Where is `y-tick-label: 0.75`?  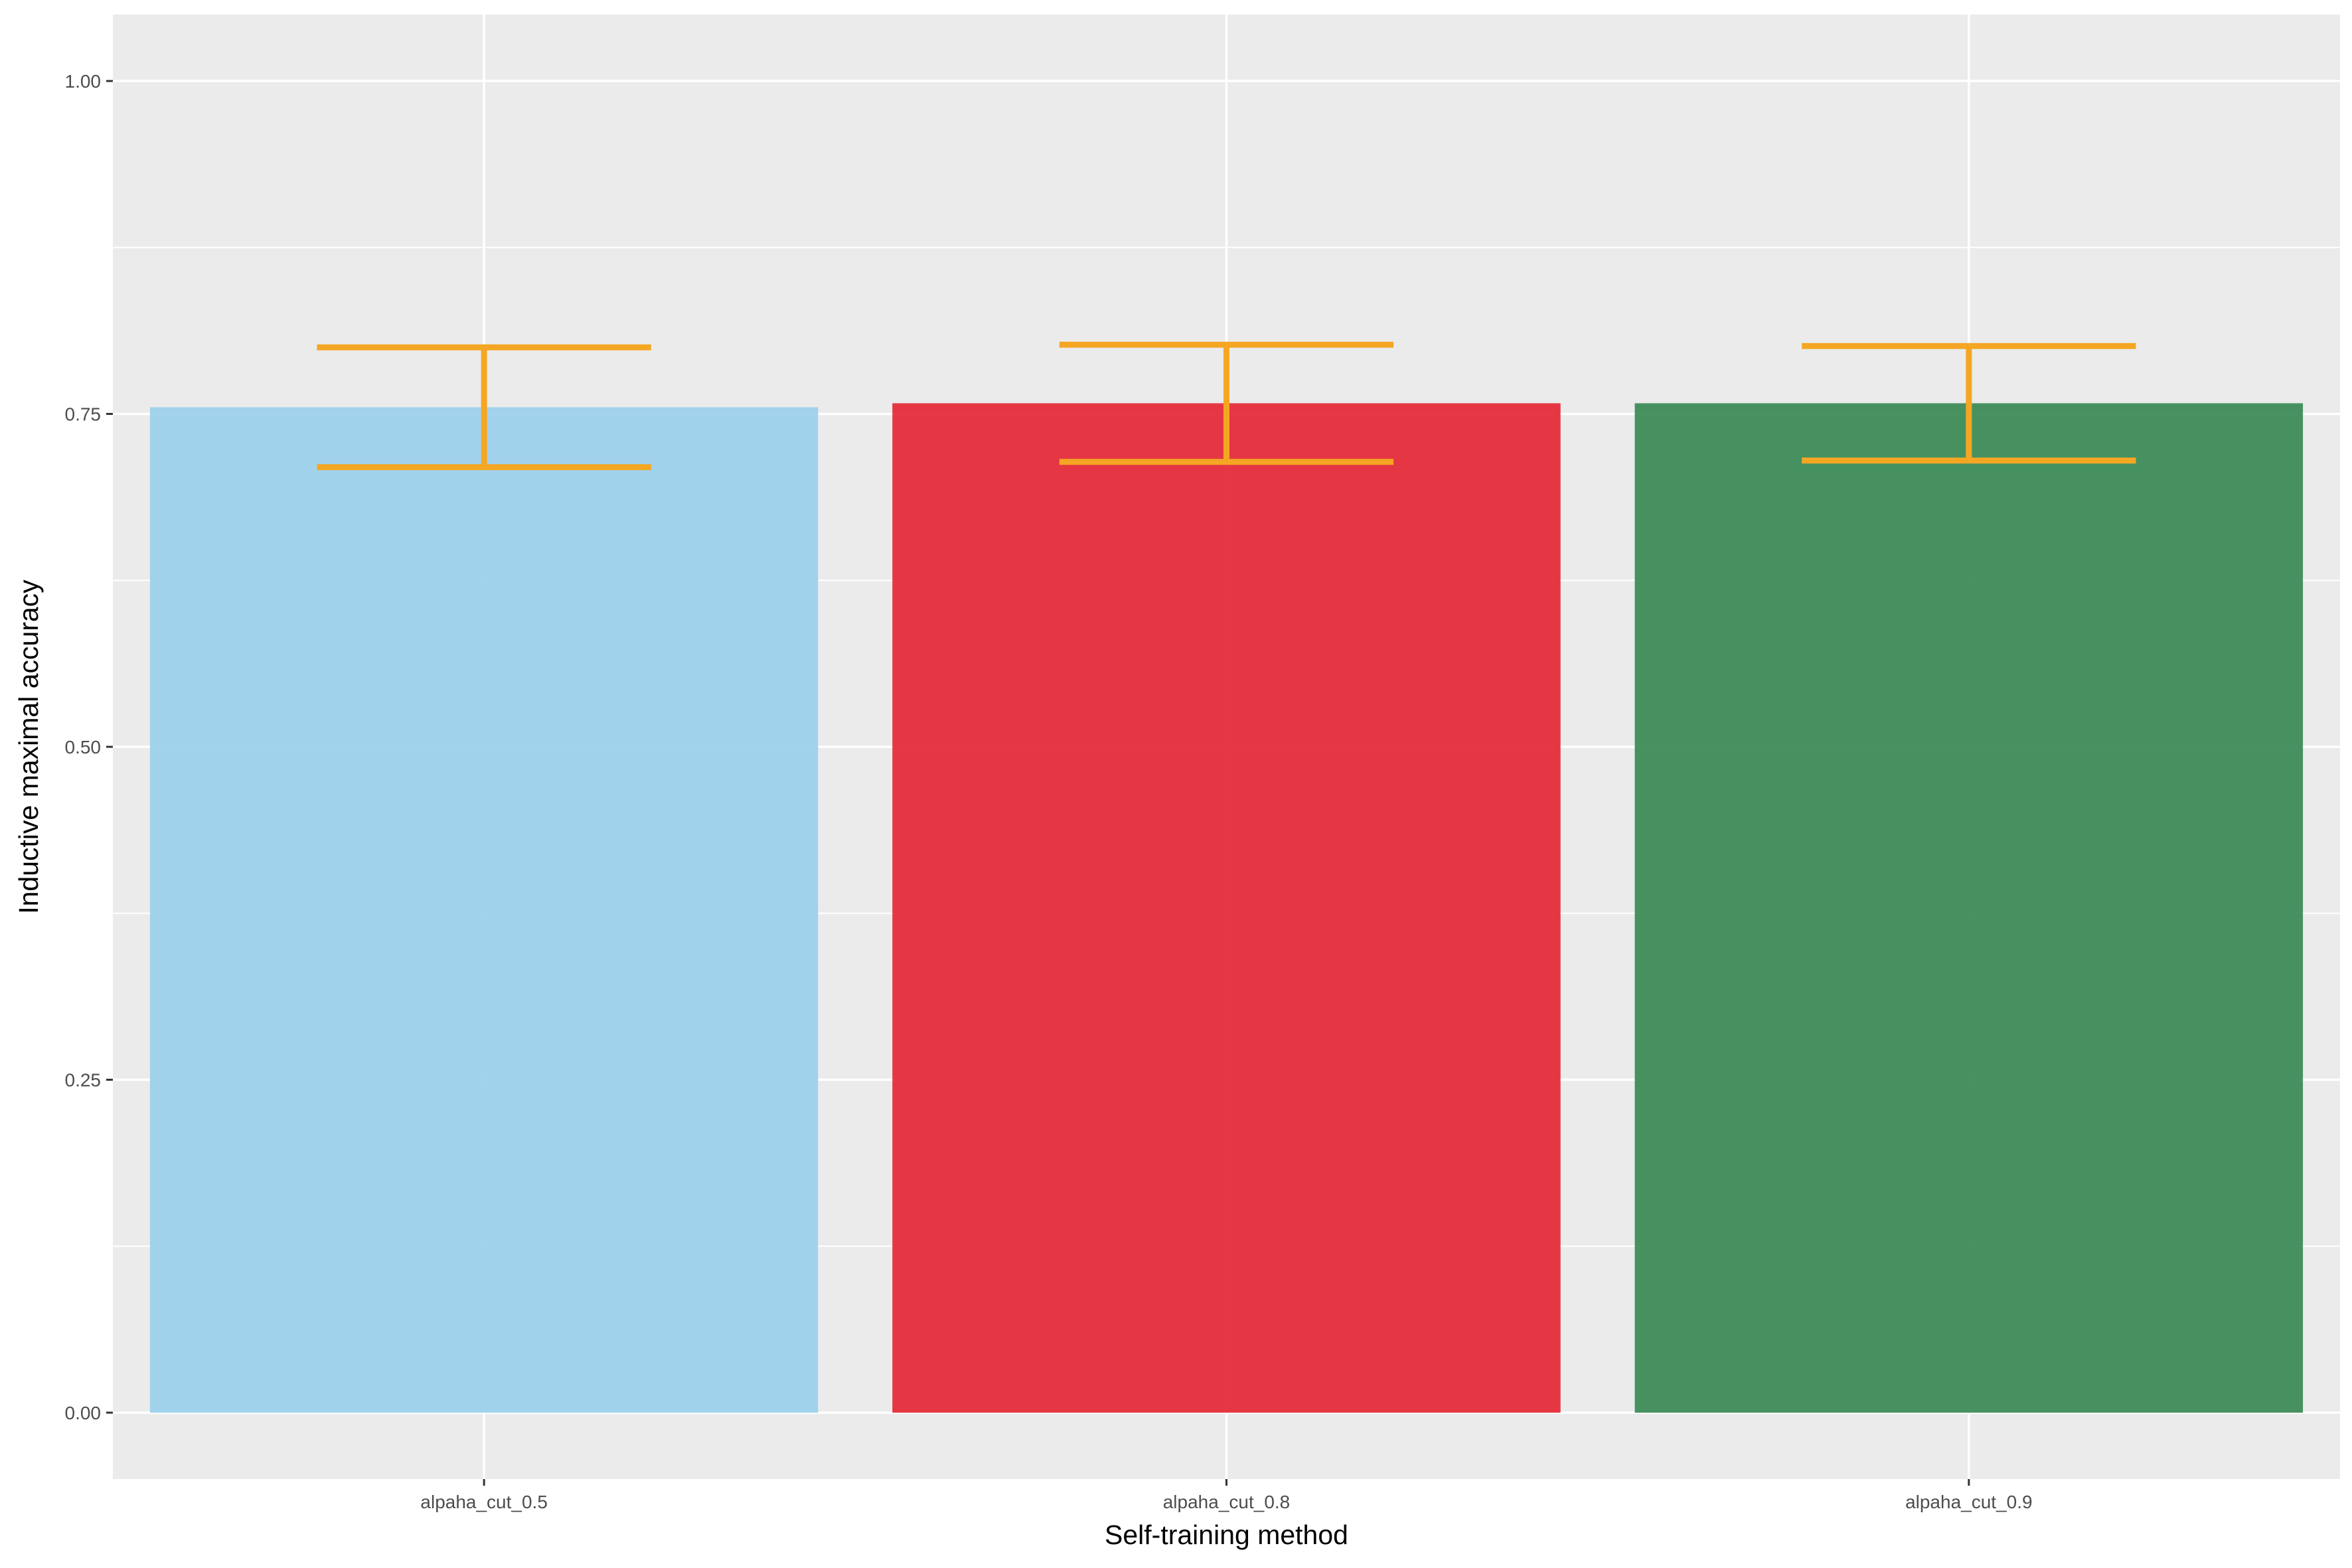 y-tick-label: 0.75 is located at coordinates (84, 415).